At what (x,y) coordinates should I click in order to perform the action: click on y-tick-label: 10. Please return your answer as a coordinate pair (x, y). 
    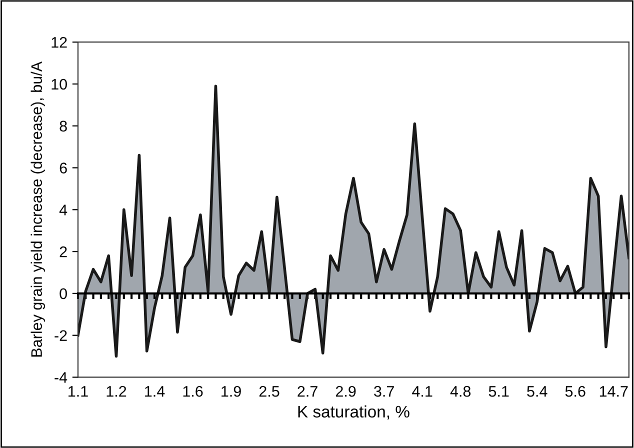
    Looking at the image, I should click on (59, 84).